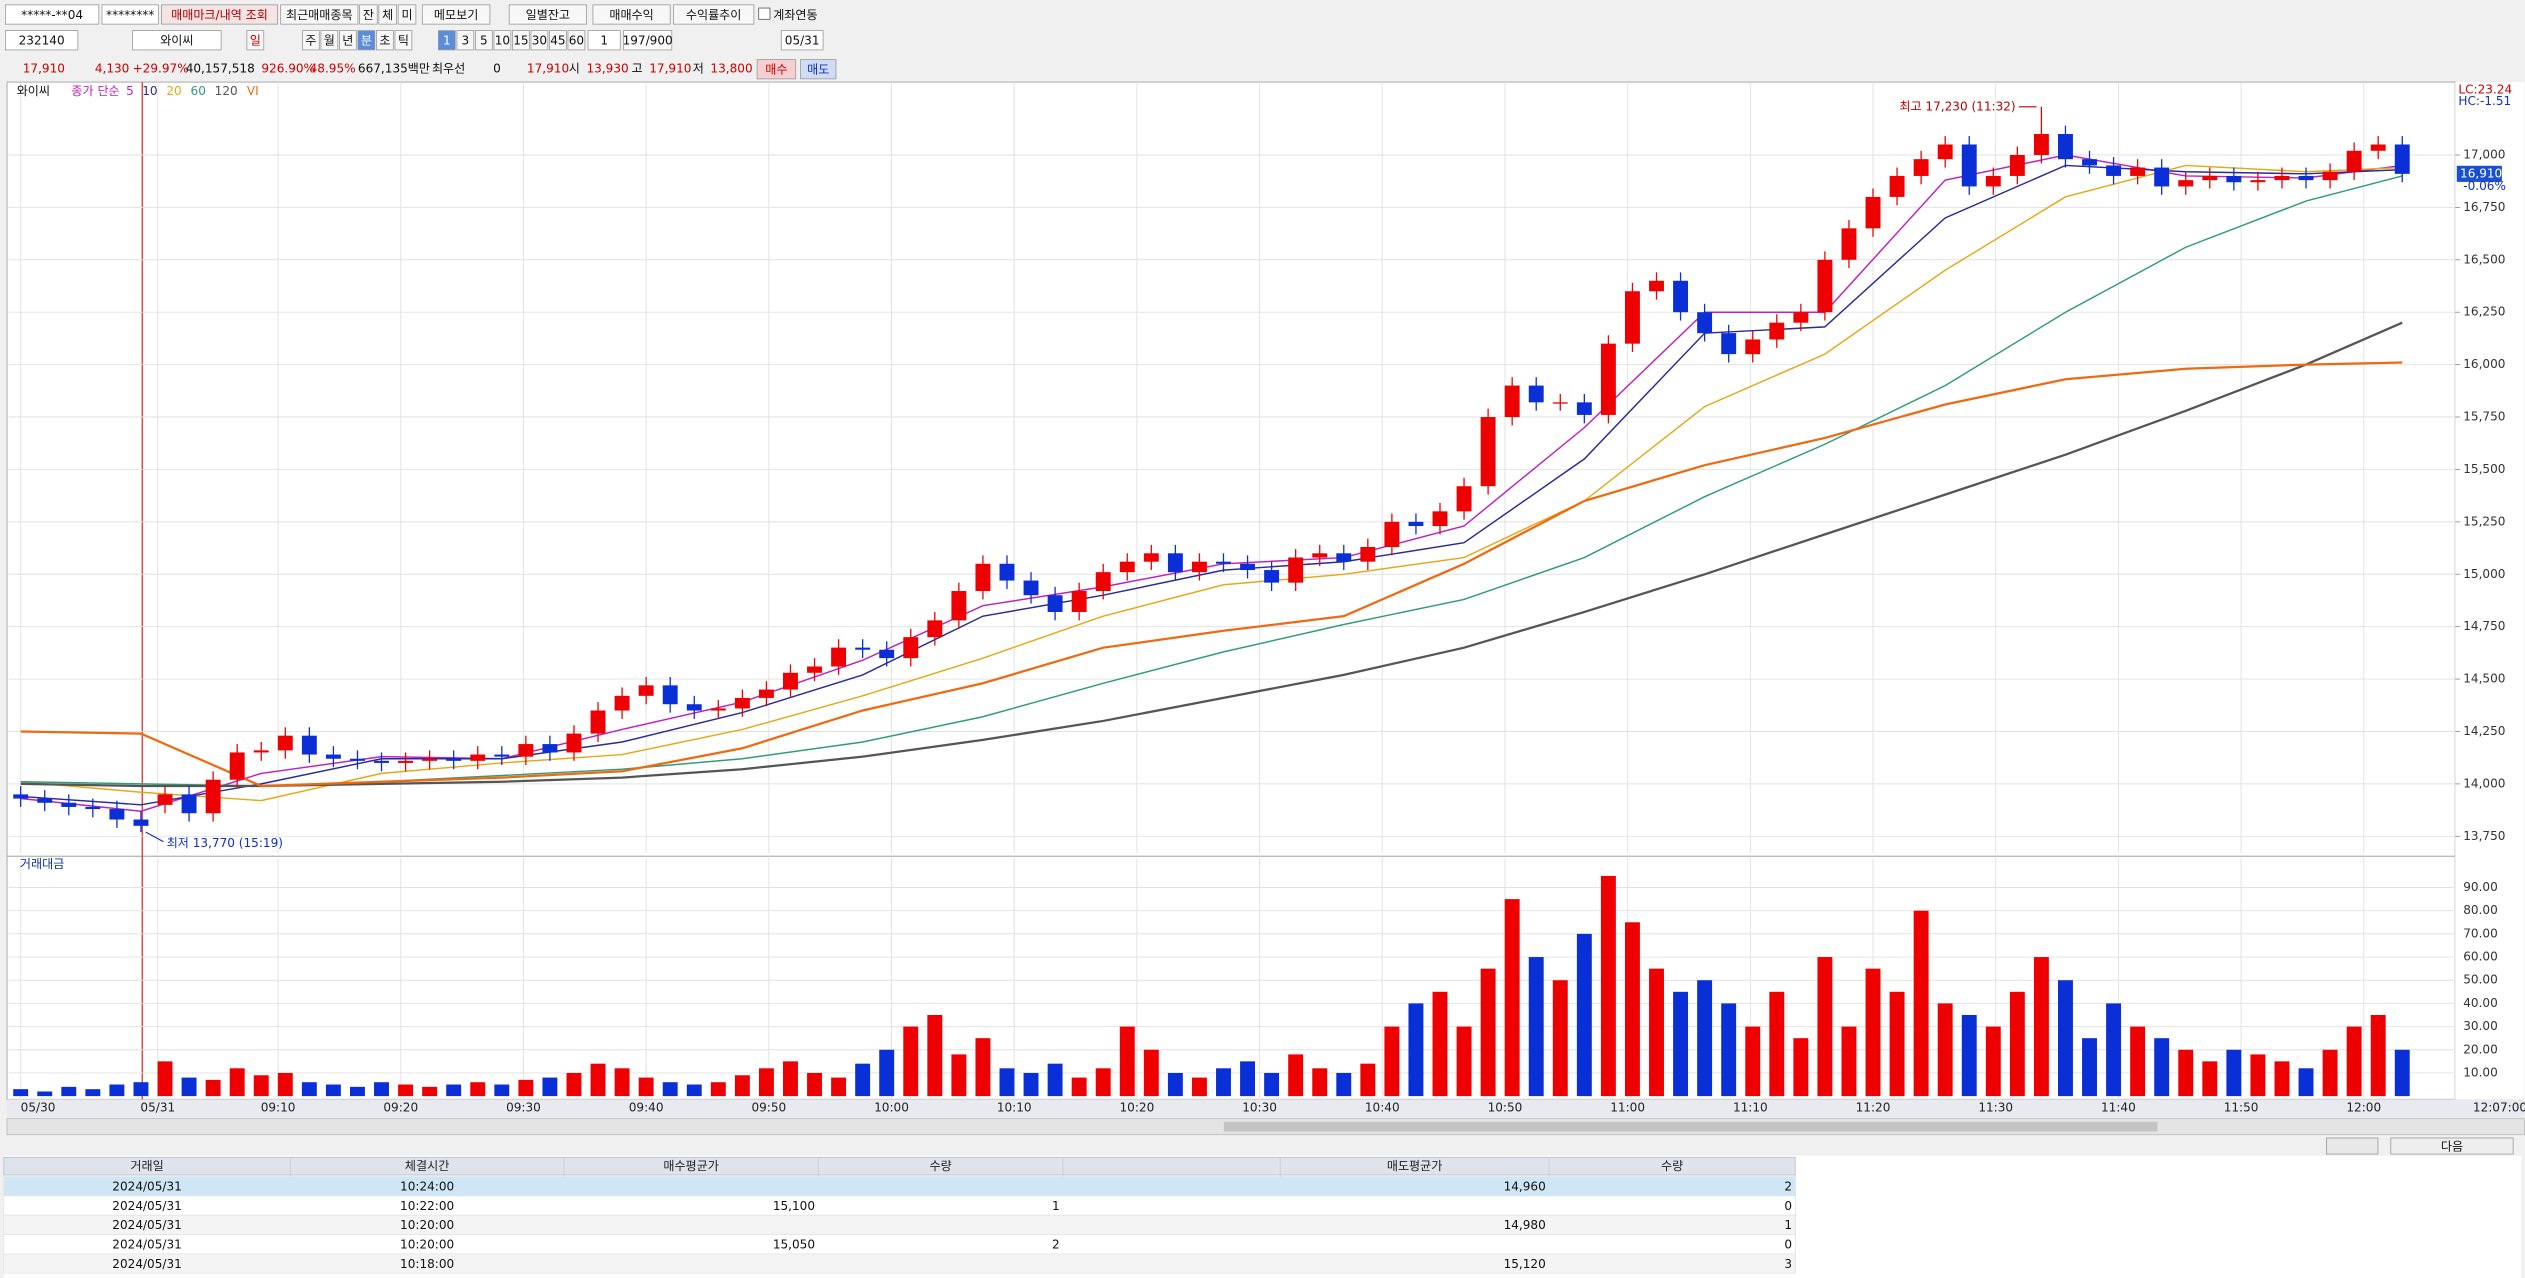  I want to click on legend-entry: 120, so click(226, 91).